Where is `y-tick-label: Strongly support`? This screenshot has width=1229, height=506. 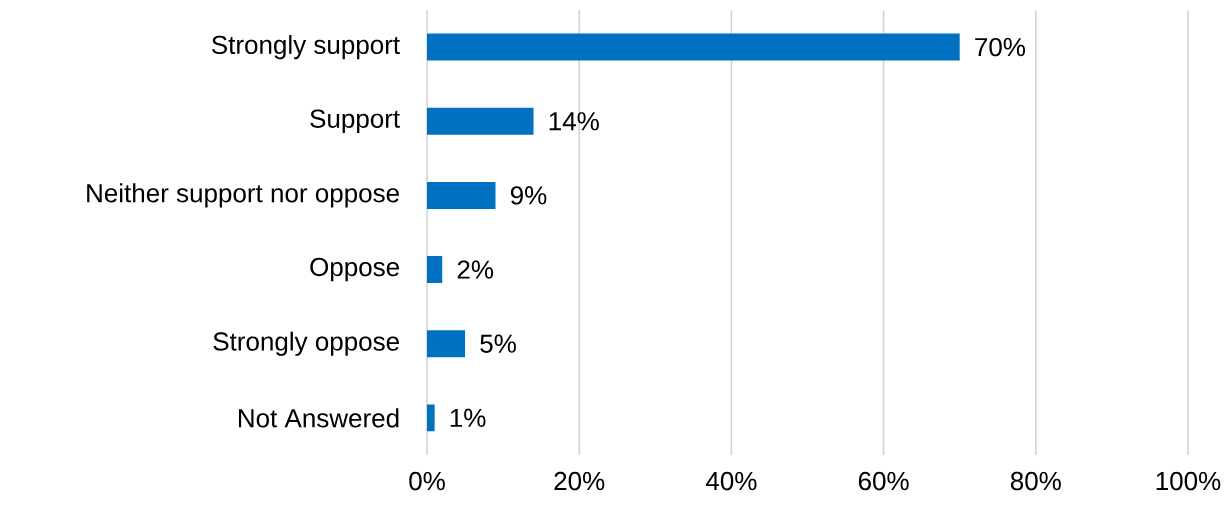
y-tick-label: Strongly support is located at coordinates (306, 47).